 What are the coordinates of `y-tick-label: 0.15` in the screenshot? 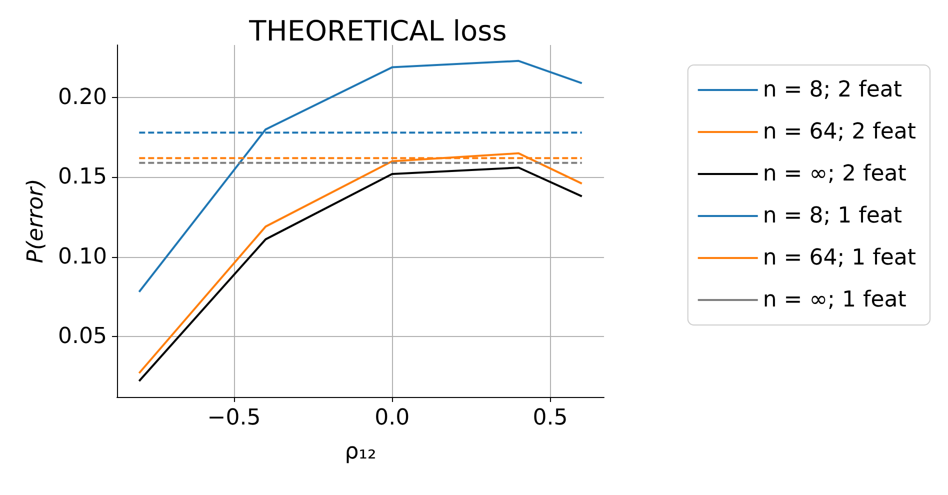 It's located at (82, 177).